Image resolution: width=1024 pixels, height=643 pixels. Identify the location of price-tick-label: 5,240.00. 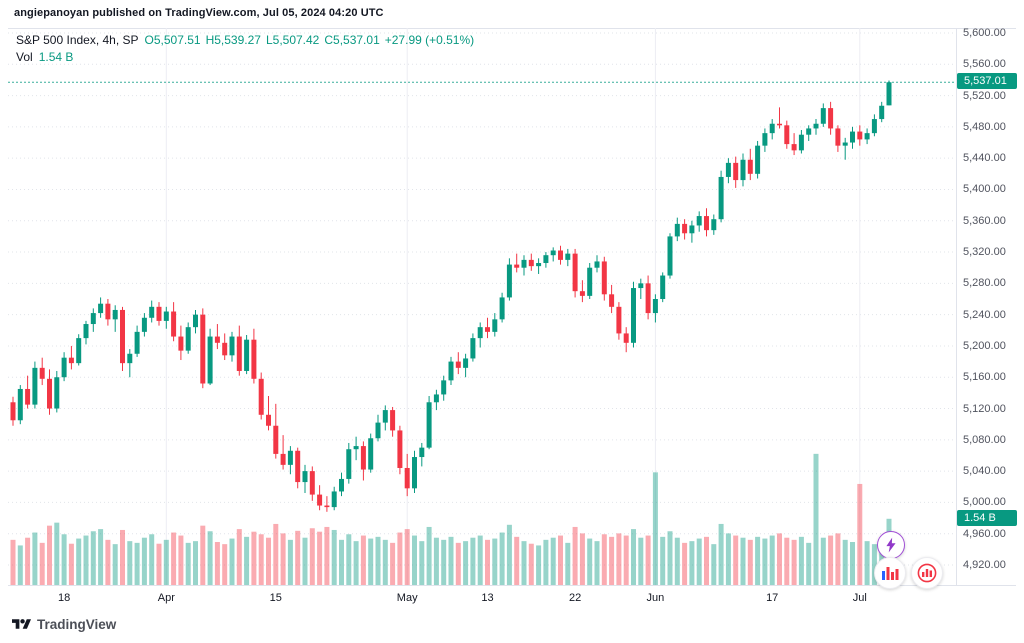
(984, 314).